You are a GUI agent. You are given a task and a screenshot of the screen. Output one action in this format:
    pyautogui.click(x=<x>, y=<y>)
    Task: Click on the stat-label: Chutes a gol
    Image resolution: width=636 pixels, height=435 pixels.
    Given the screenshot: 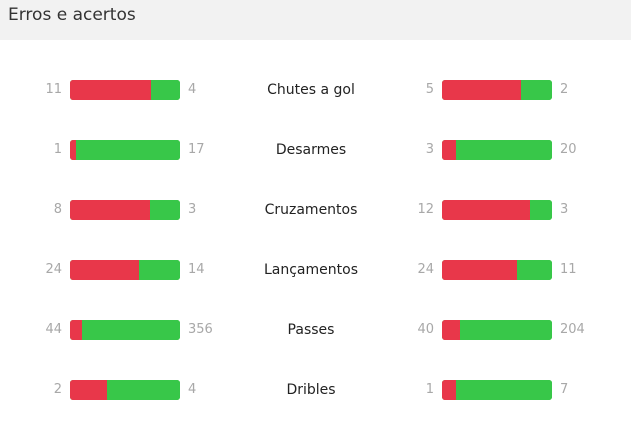 What is the action you would take?
    pyautogui.click(x=311, y=90)
    